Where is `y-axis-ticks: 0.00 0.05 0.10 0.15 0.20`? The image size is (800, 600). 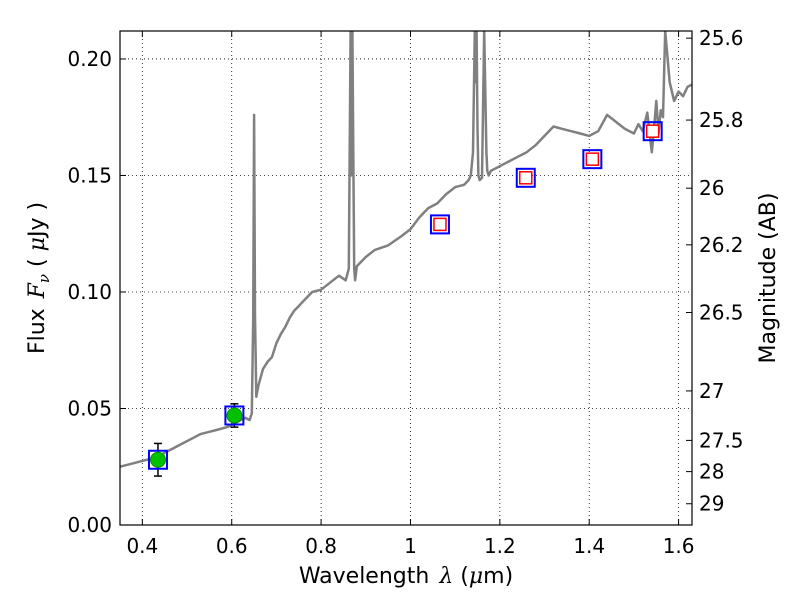
y-axis-ticks: 0.00 0.05 0.10 0.15 0.20 is located at coordinates (96, 292).